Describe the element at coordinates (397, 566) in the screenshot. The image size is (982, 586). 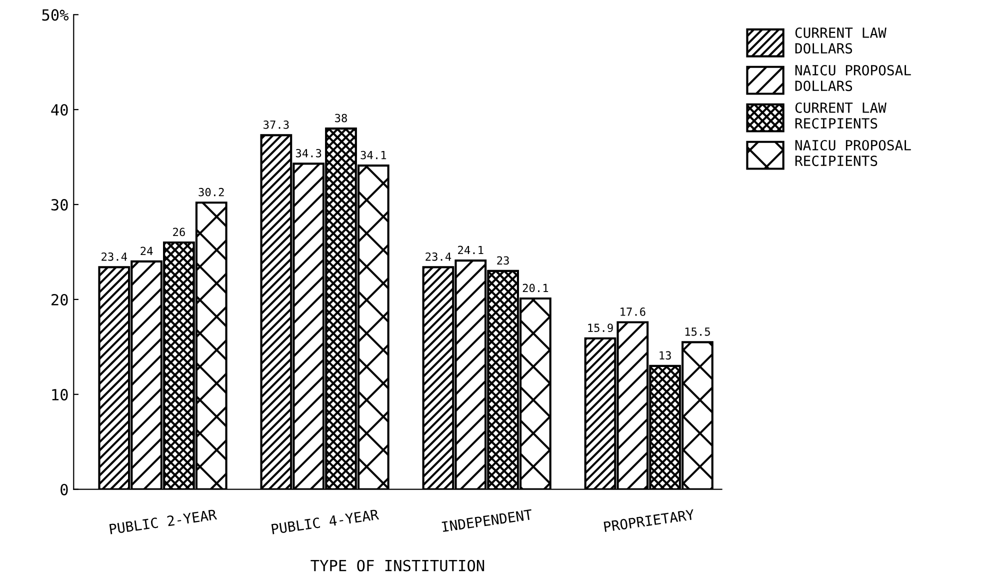
I see `x-axis-title: TYPE OF INSTITUTION` at that location.